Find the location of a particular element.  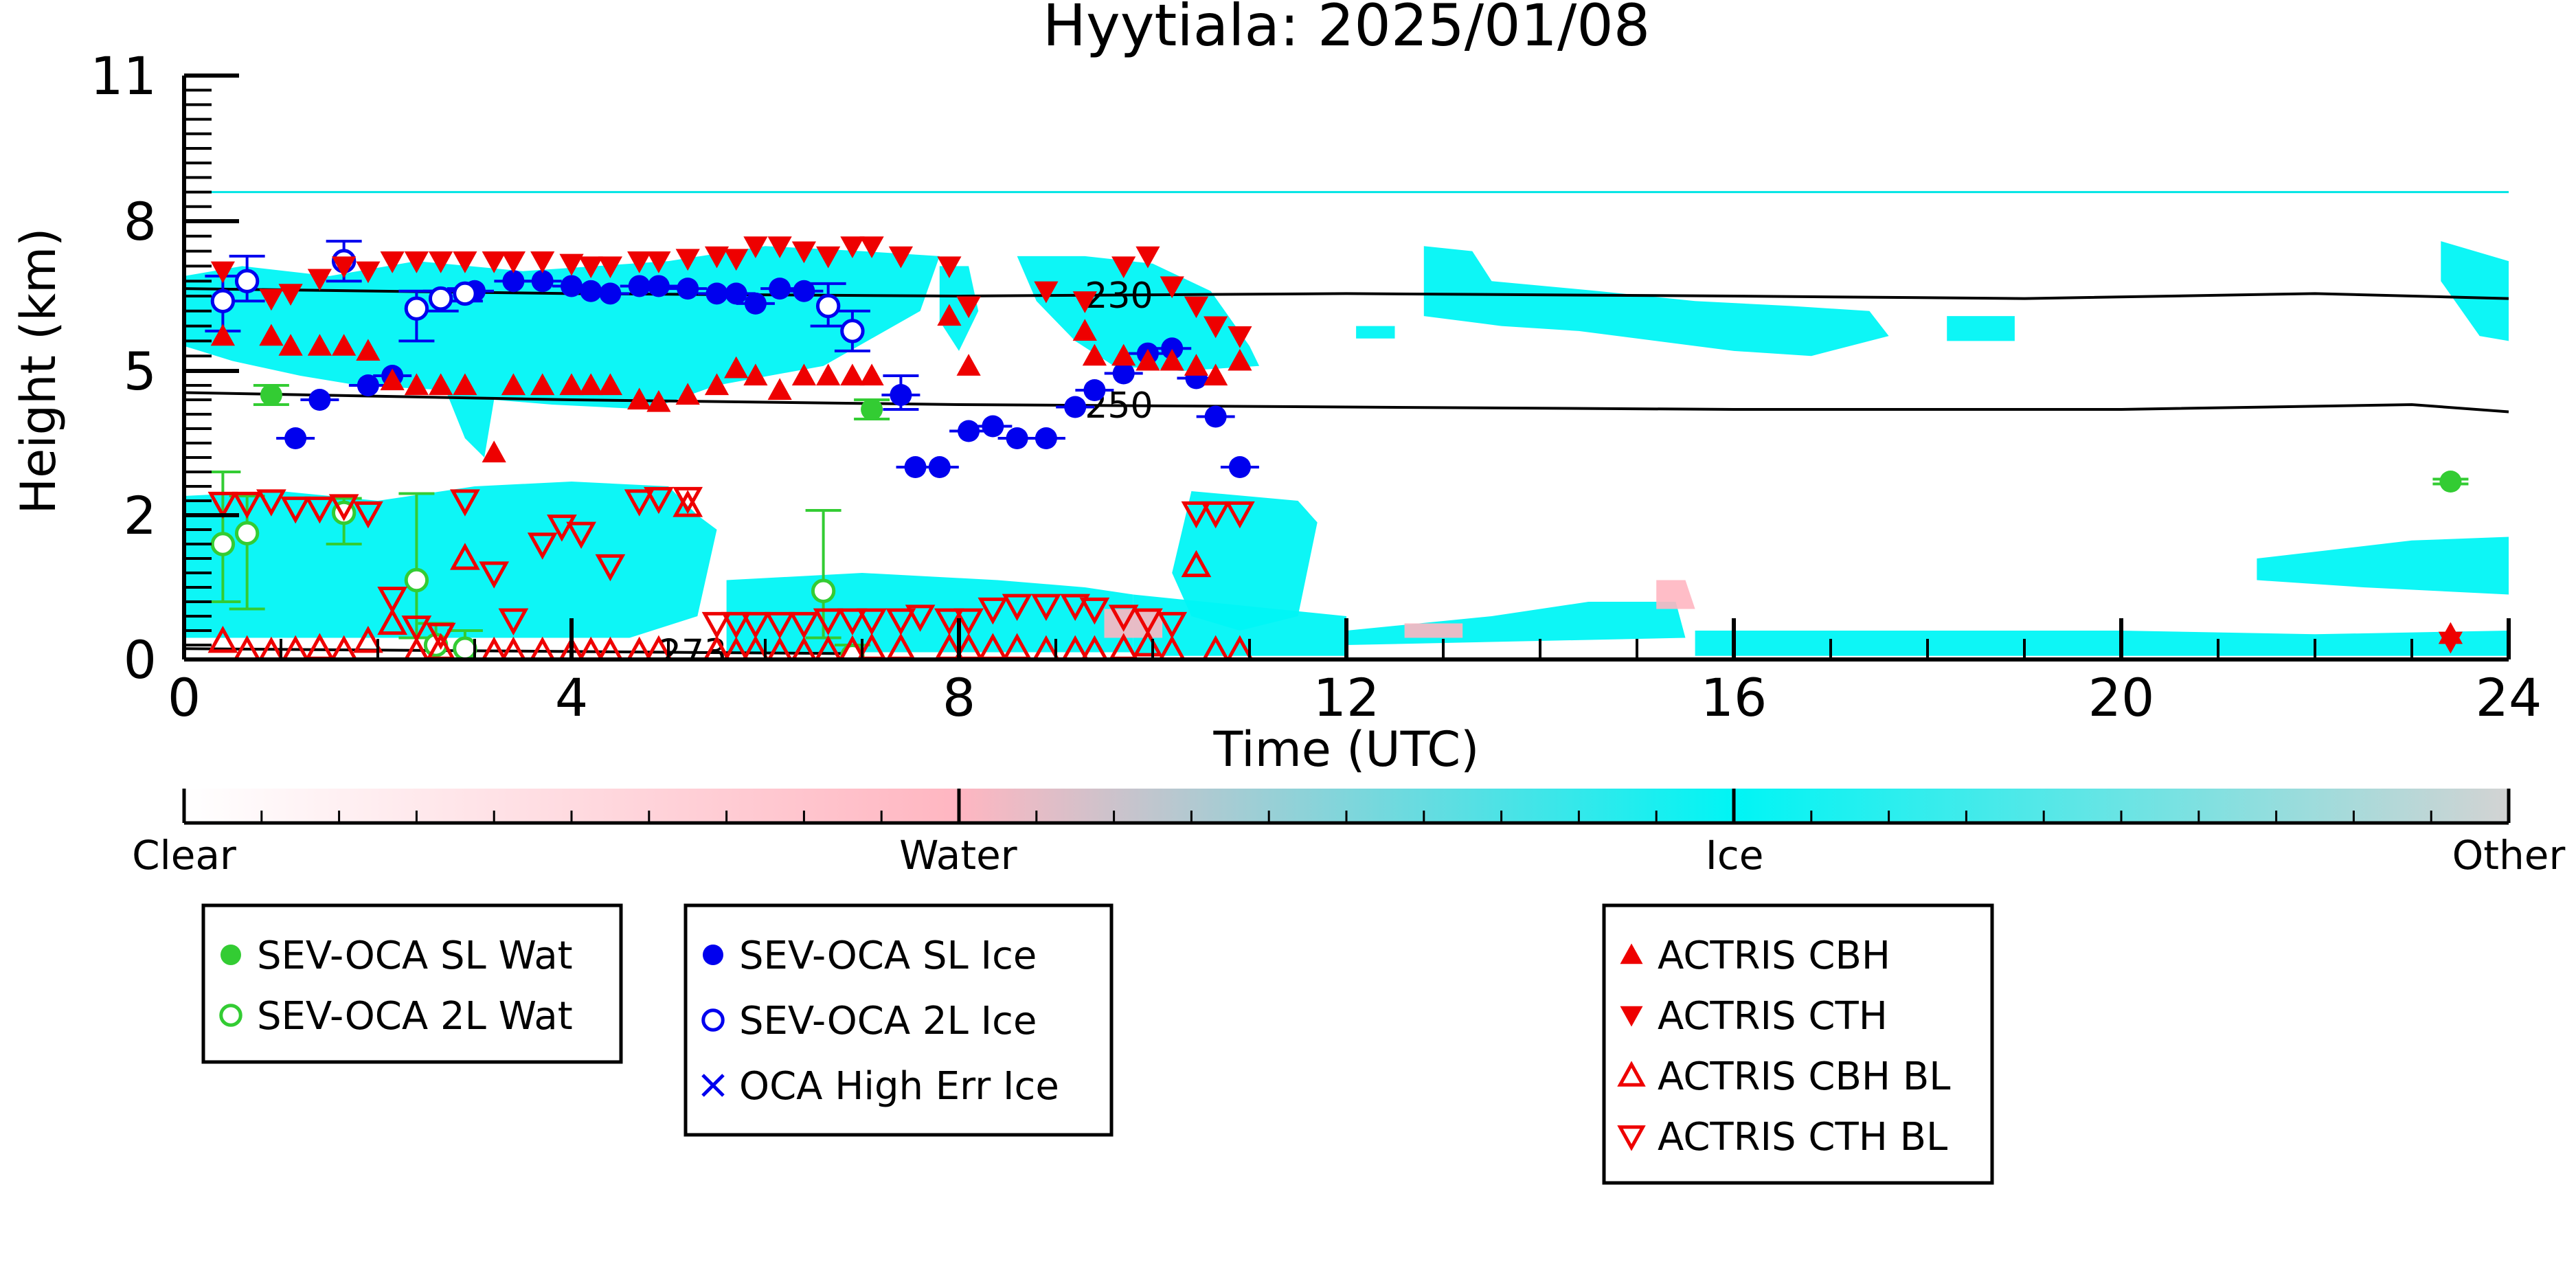

y-axis-label: Height (km) is located at coordinates (38, 371).